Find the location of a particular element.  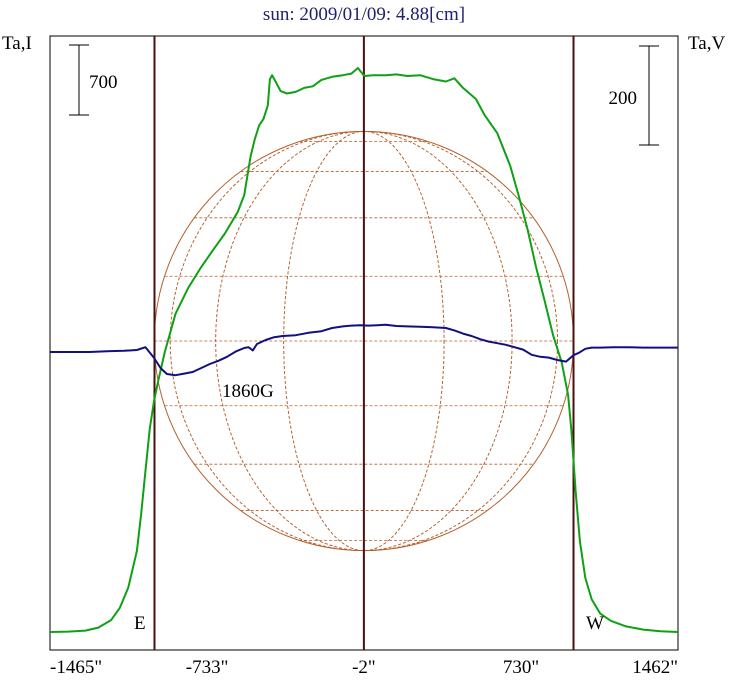

scale-bar-left: 700 is located at coordinates (93, 80).